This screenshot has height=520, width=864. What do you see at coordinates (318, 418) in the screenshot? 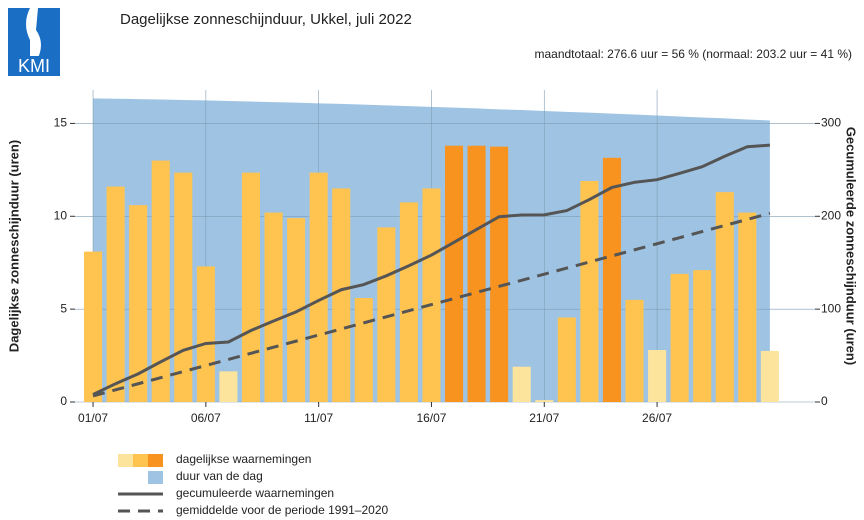
I see `x-tick-label: 11/07` at bounding box center [318, 418].